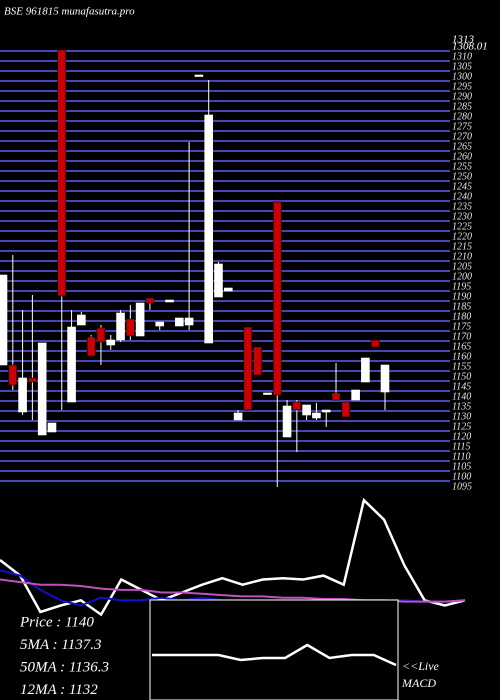 This screenshot has width=500, height=700. I want to click on y-tick-label: 1305, so click(462, 66).